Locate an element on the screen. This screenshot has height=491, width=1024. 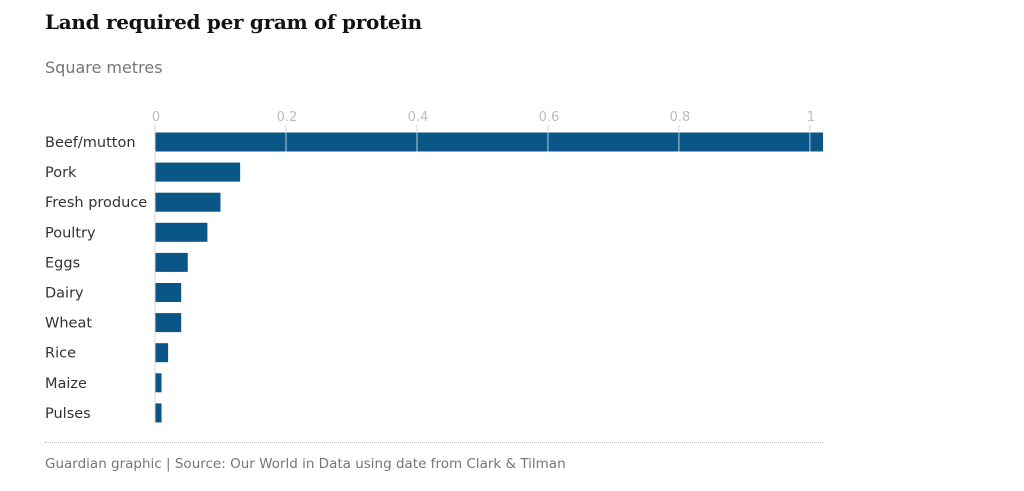
category-label: Eggs is located at coordinates (62, 263).